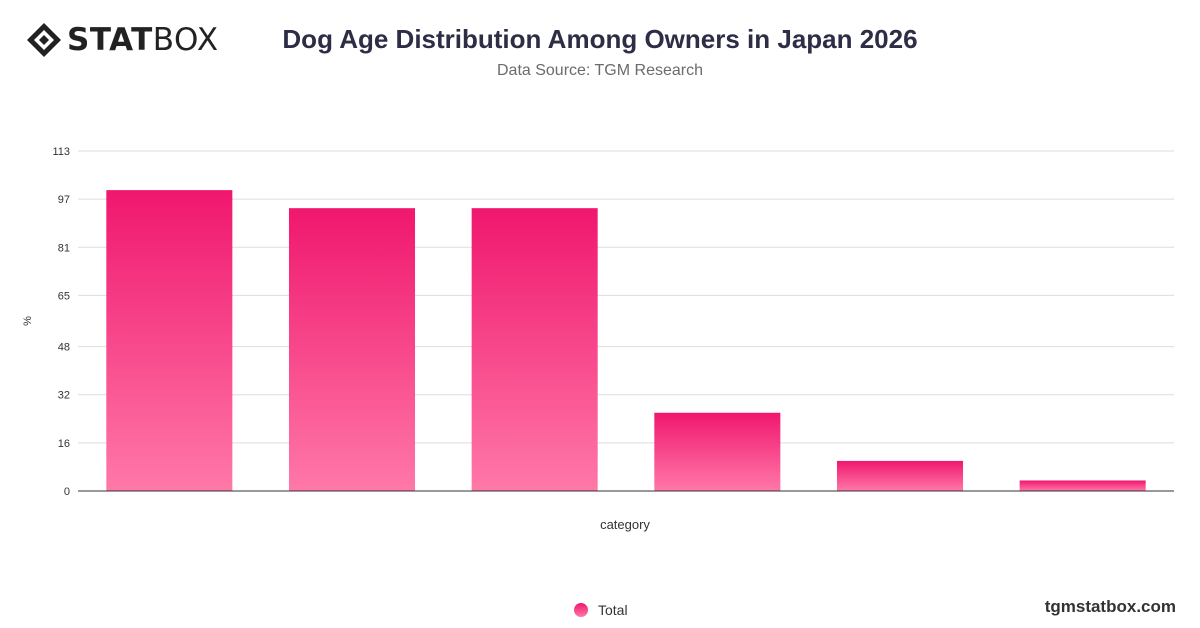 The height and width of the screenshot is (628, 1200). Describe the element at coordinates (44, 40) in the screenshot. I see `statbox-diamond-icon` at that location.